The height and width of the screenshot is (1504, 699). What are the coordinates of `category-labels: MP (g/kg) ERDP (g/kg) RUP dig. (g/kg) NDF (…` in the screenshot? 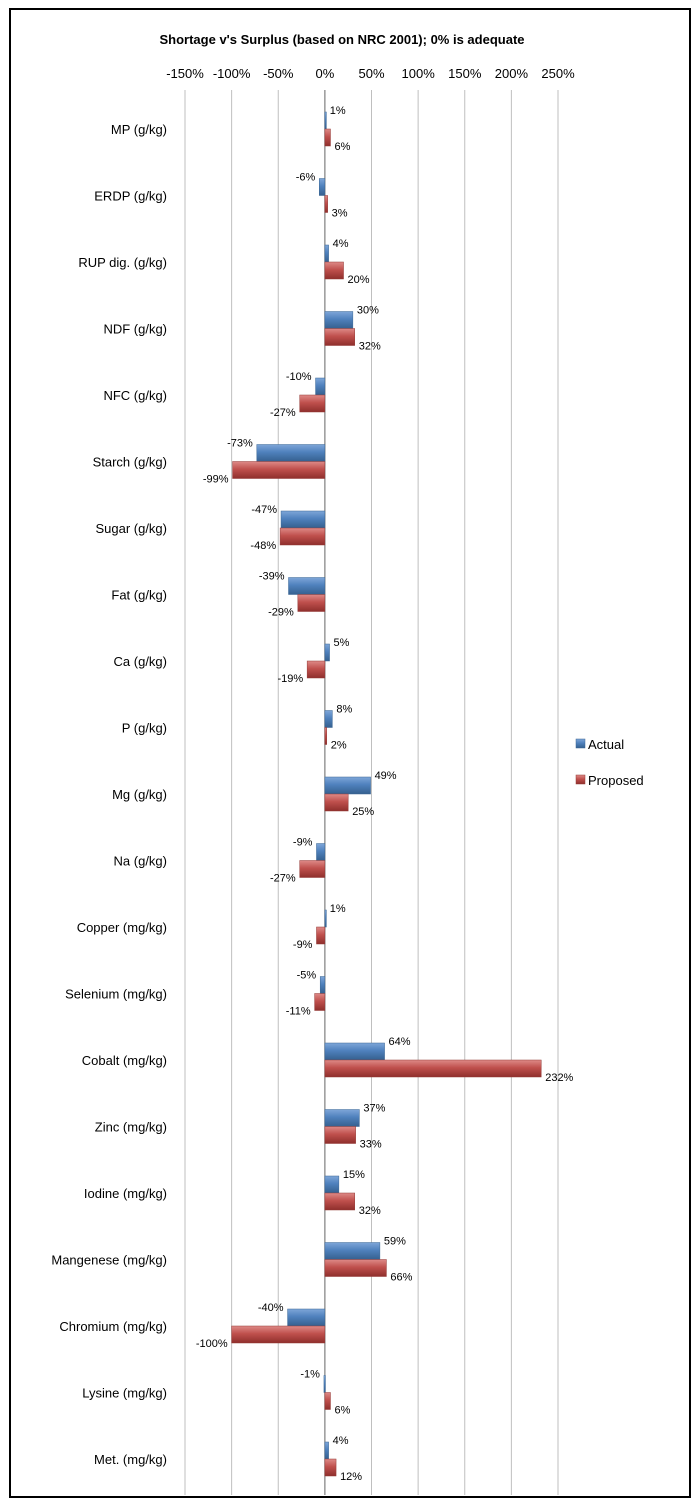 It's located at (109, 794).